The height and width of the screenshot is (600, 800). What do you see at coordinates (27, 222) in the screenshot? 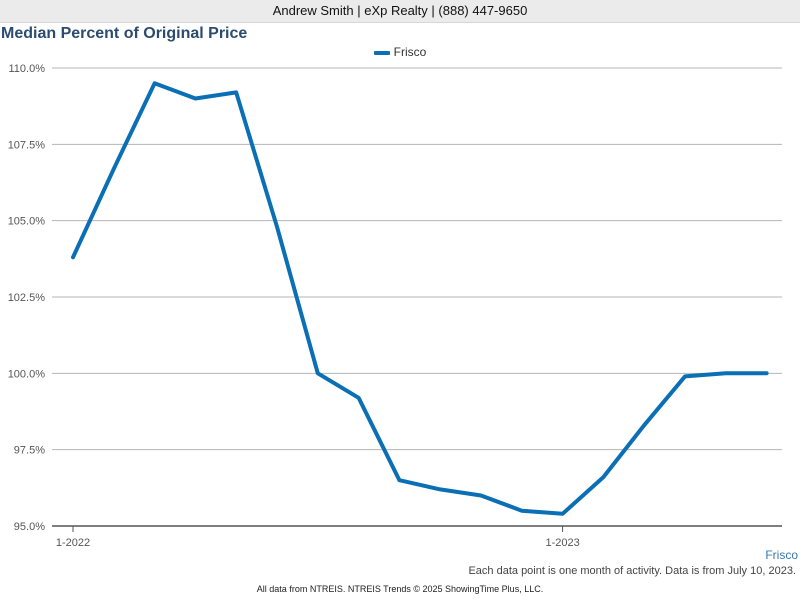
I see `y-tick-label: 105.0%` at bounding box center [27, 222].